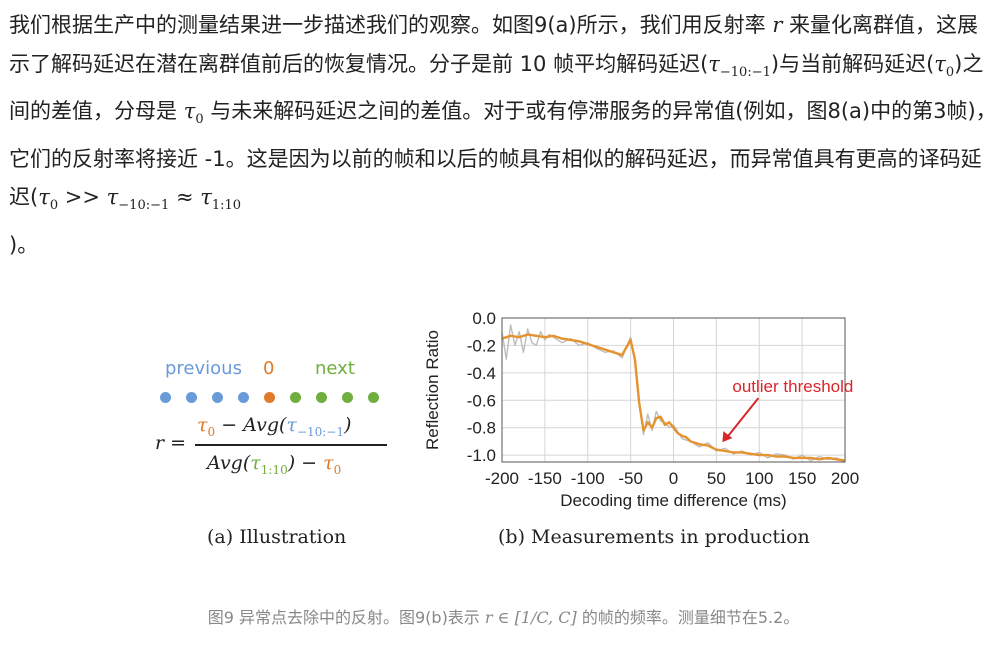 The width and height of the screenshot is (1007, 647). Describe the element at coordinates (275, 447) in the screenshot. I see `reflection-formula: r = τ0 − Avg(τ−10:−1) Avg(τ1:10) − τ0` at that location.